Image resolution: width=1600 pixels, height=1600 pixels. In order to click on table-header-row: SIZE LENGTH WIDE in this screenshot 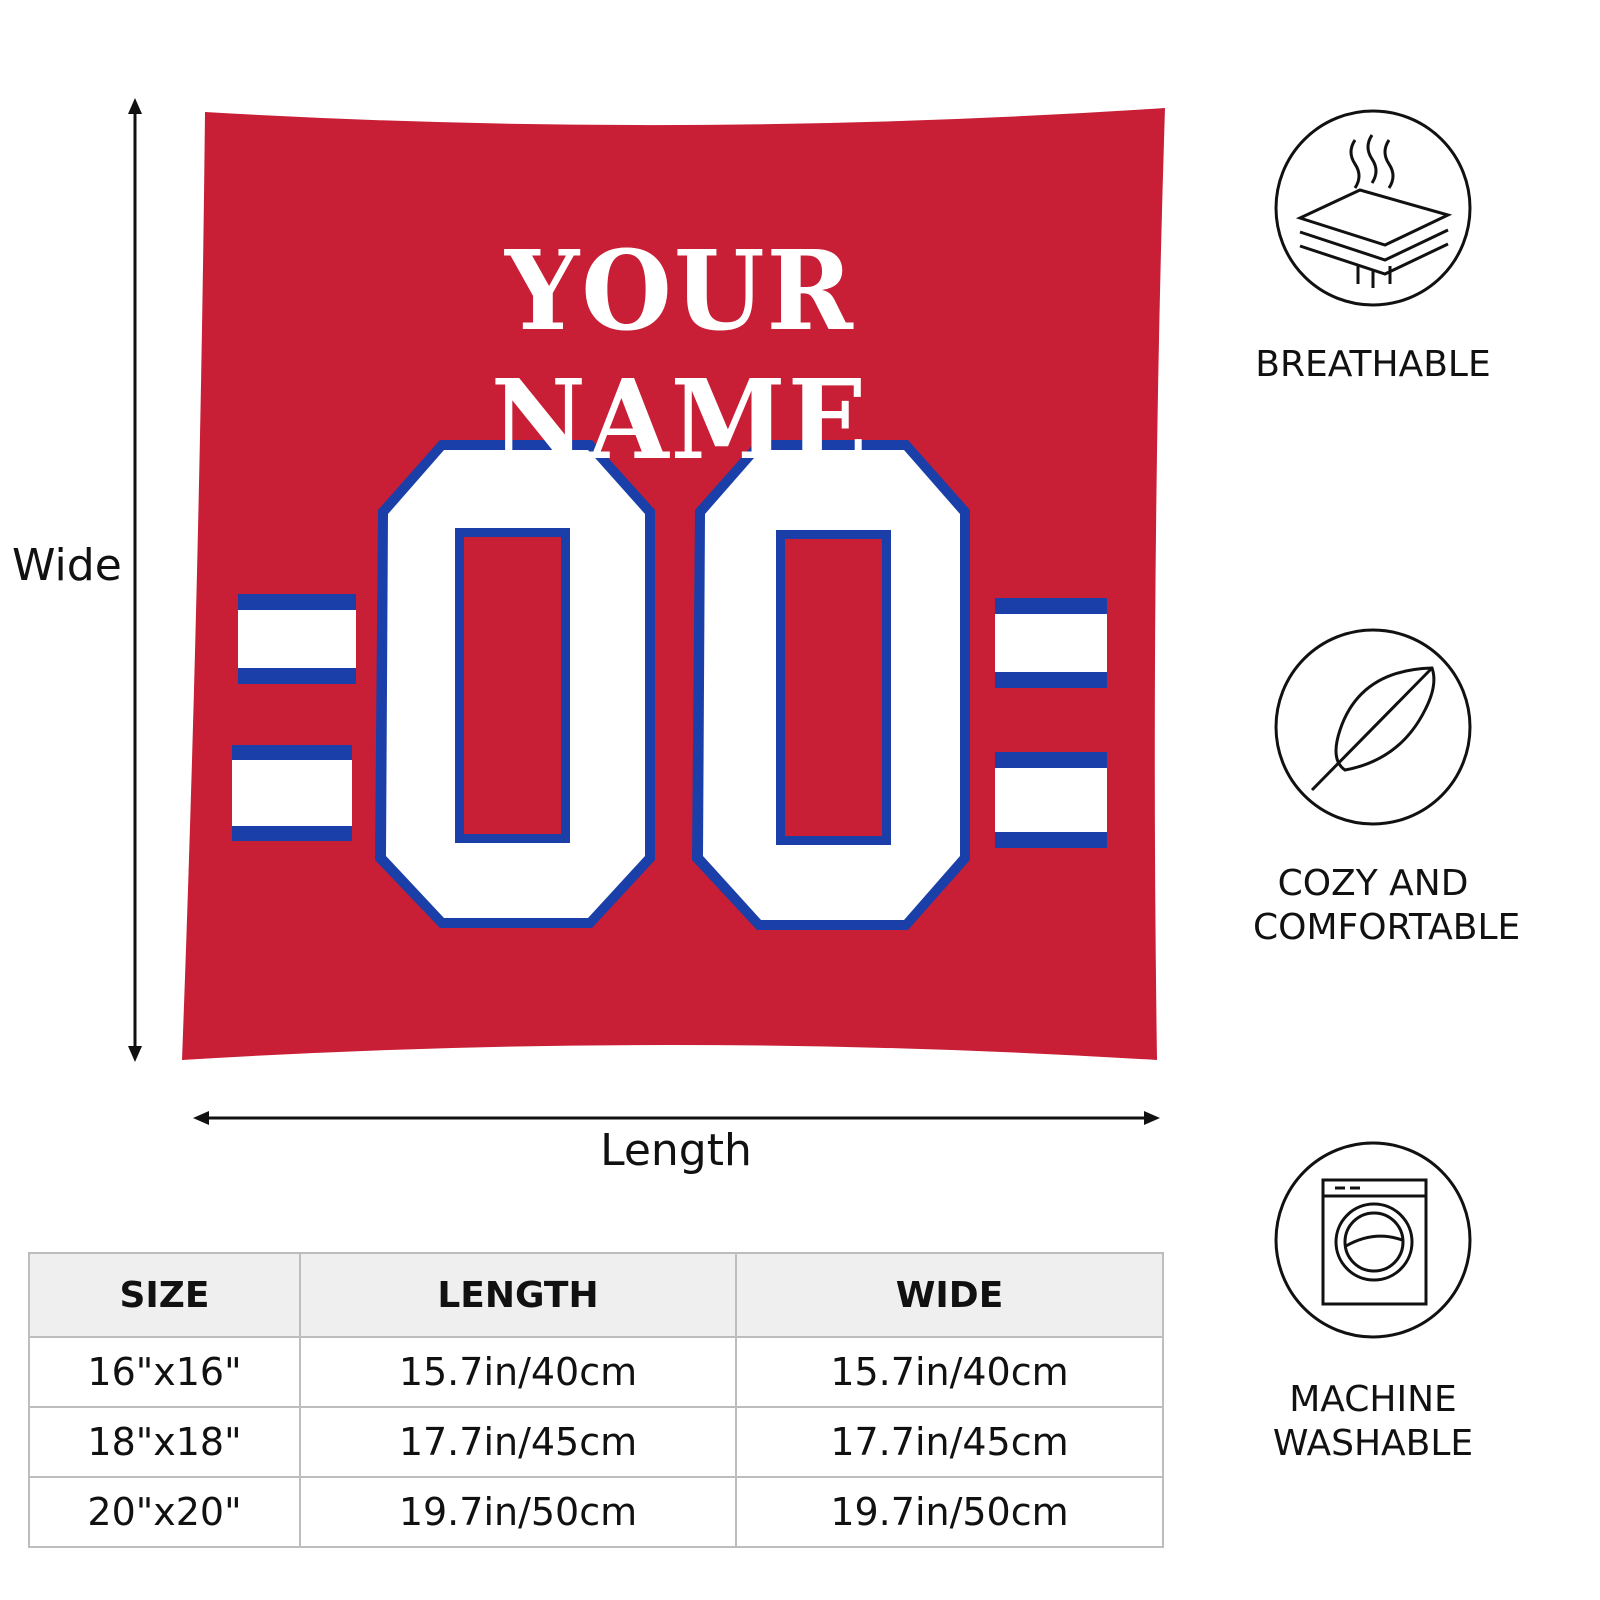, I will do `click(596, 1295)`.